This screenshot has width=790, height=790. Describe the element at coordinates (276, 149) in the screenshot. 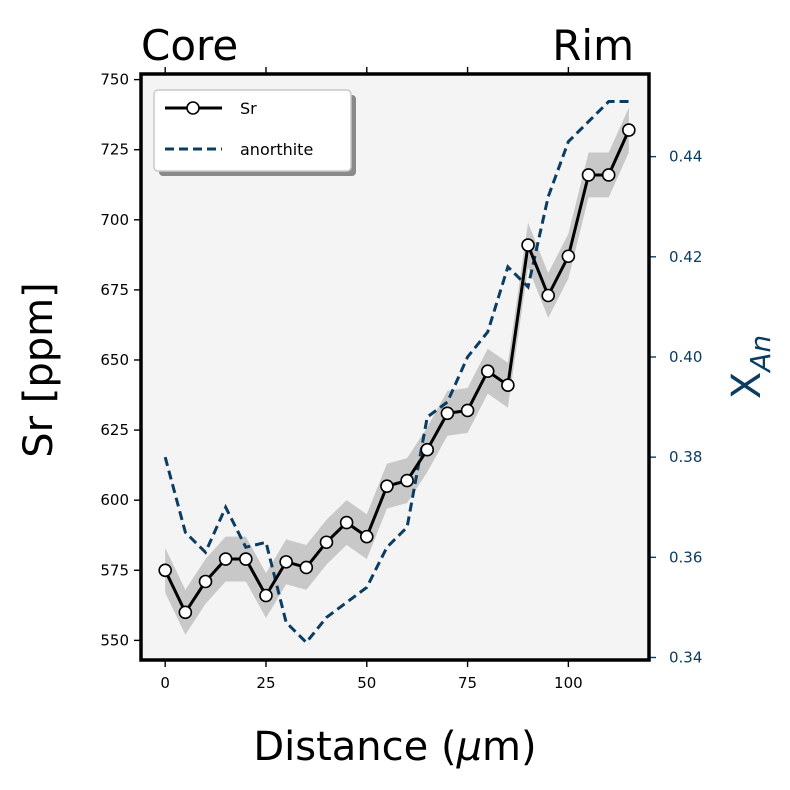

I see `legend-anorthite-label: anorthite` at that location.